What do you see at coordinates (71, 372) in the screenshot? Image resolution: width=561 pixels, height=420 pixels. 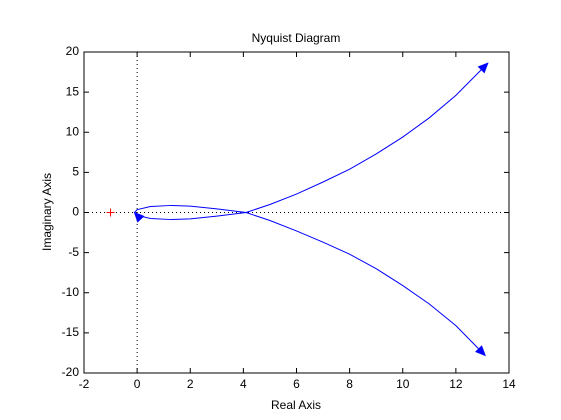 I see `y-tick-label: -20` at bounding box center [71, 372].